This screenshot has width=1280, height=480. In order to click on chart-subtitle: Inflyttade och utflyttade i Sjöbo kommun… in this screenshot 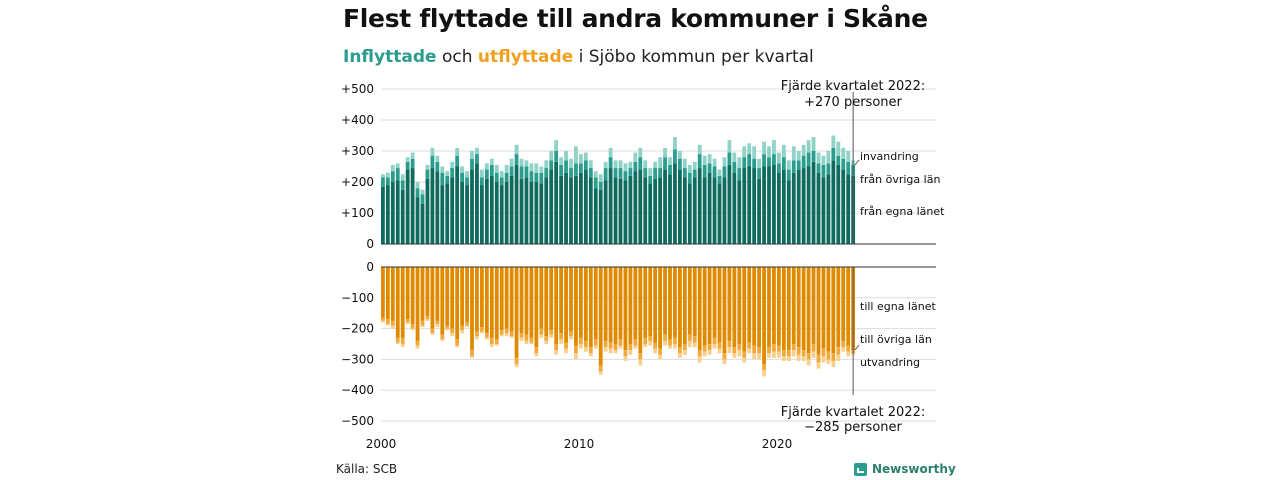, I will do `click(578, 57)`.